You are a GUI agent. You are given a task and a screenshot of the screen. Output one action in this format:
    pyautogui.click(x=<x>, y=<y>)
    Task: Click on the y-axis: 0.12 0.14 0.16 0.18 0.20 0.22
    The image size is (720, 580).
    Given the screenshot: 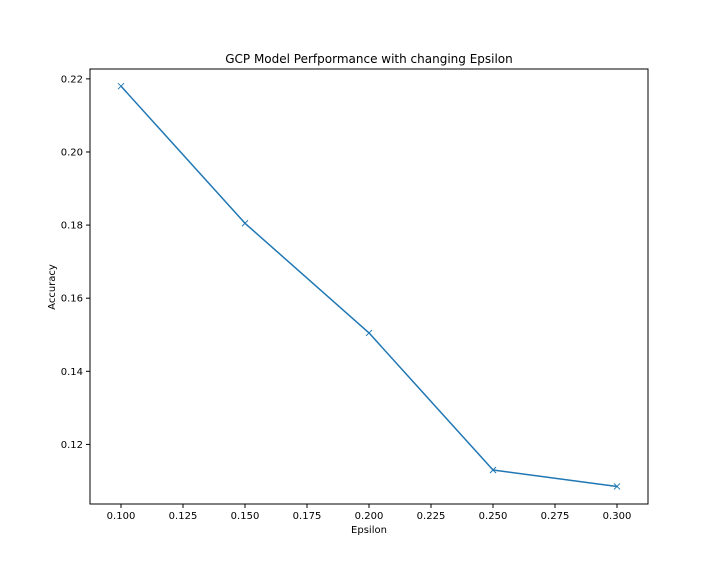 What is the action you would take?
    pyautogui.click(x=75, y=262)
    